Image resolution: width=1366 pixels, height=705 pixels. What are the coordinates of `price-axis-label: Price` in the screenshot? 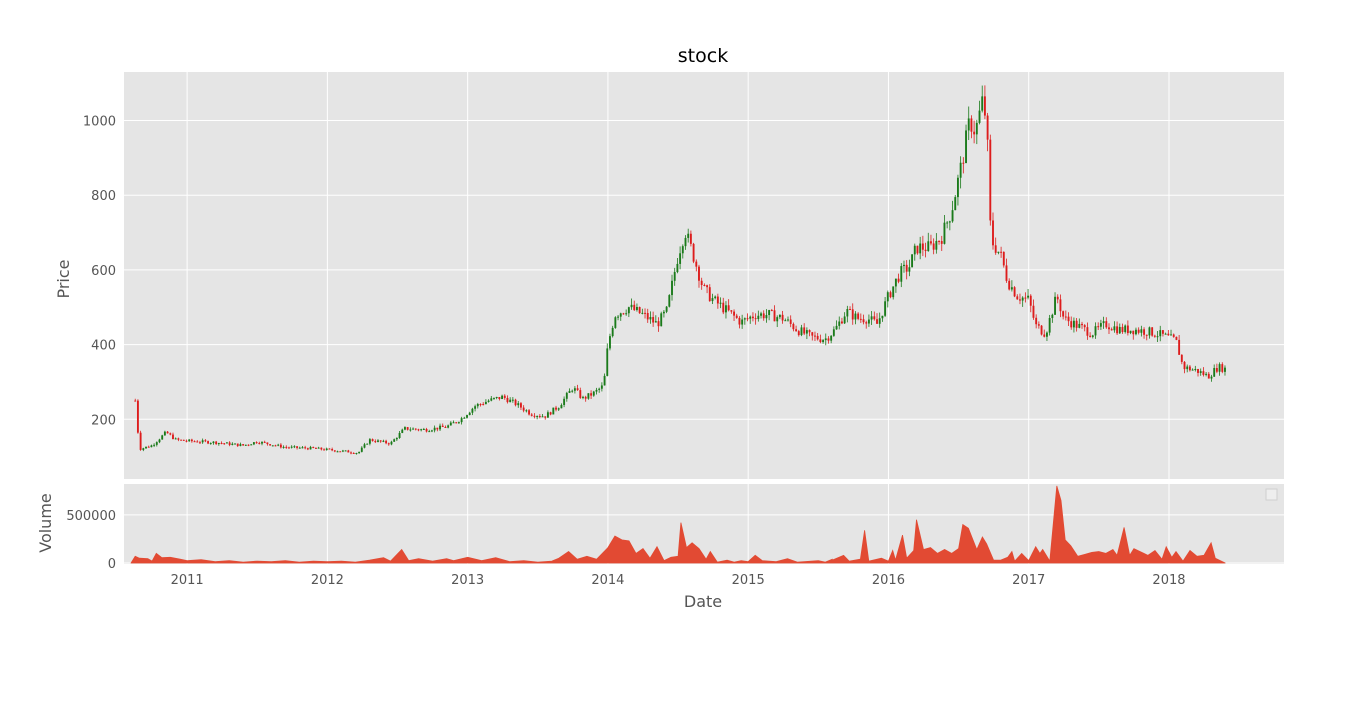 It's located at (63, 278).